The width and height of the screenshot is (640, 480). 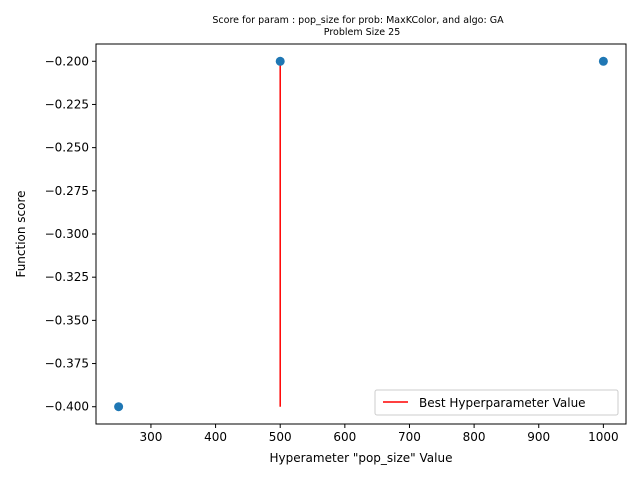 What do you see at coordinates (67, 320) in the screenshot?
I see `y-tick-label: −0.350` at bounding box center [67, 320].